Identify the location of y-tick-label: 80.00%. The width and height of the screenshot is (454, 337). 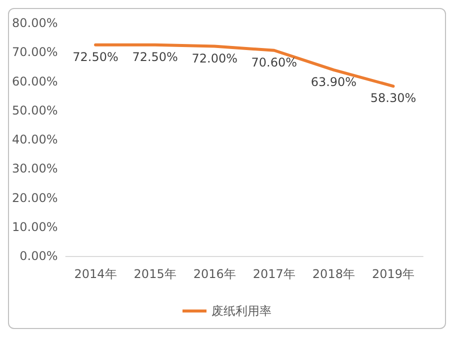
(35, 23).